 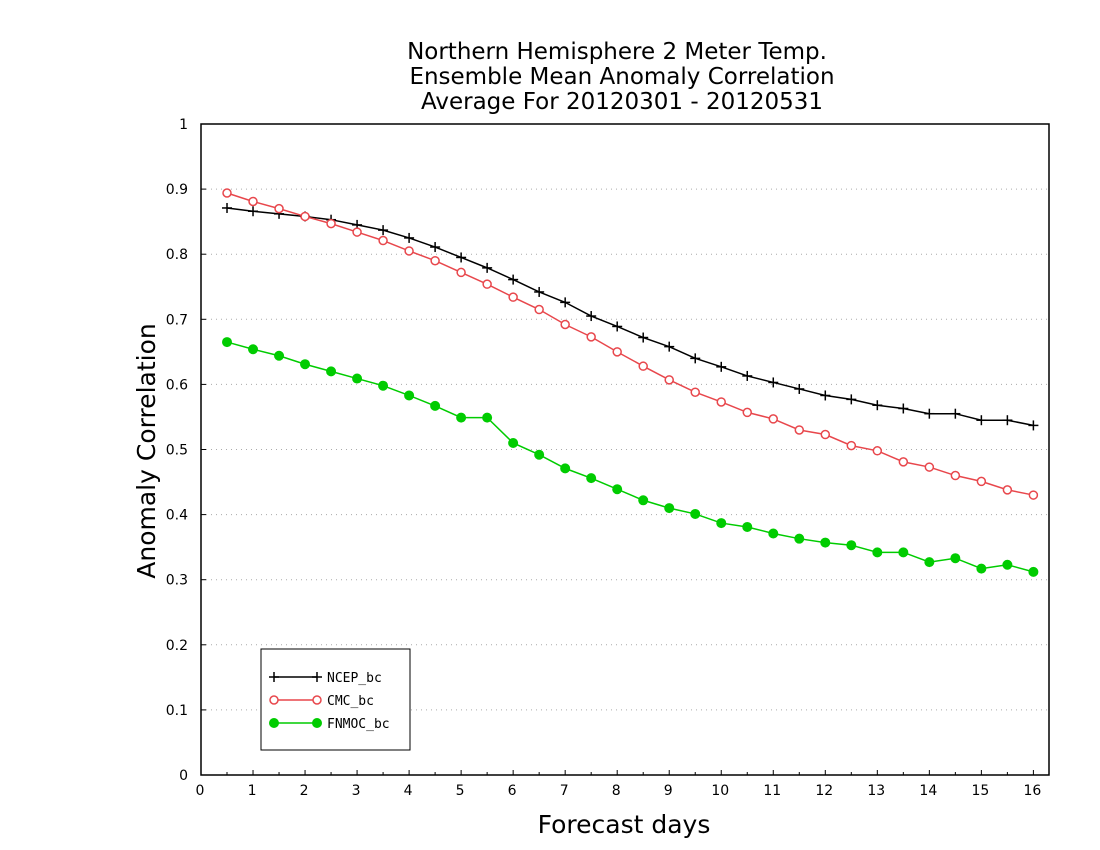 What do you see at coordinates (824, 791) in the screenshot?
I see `x-tick-label: 12` at bounding box center [824, 791].